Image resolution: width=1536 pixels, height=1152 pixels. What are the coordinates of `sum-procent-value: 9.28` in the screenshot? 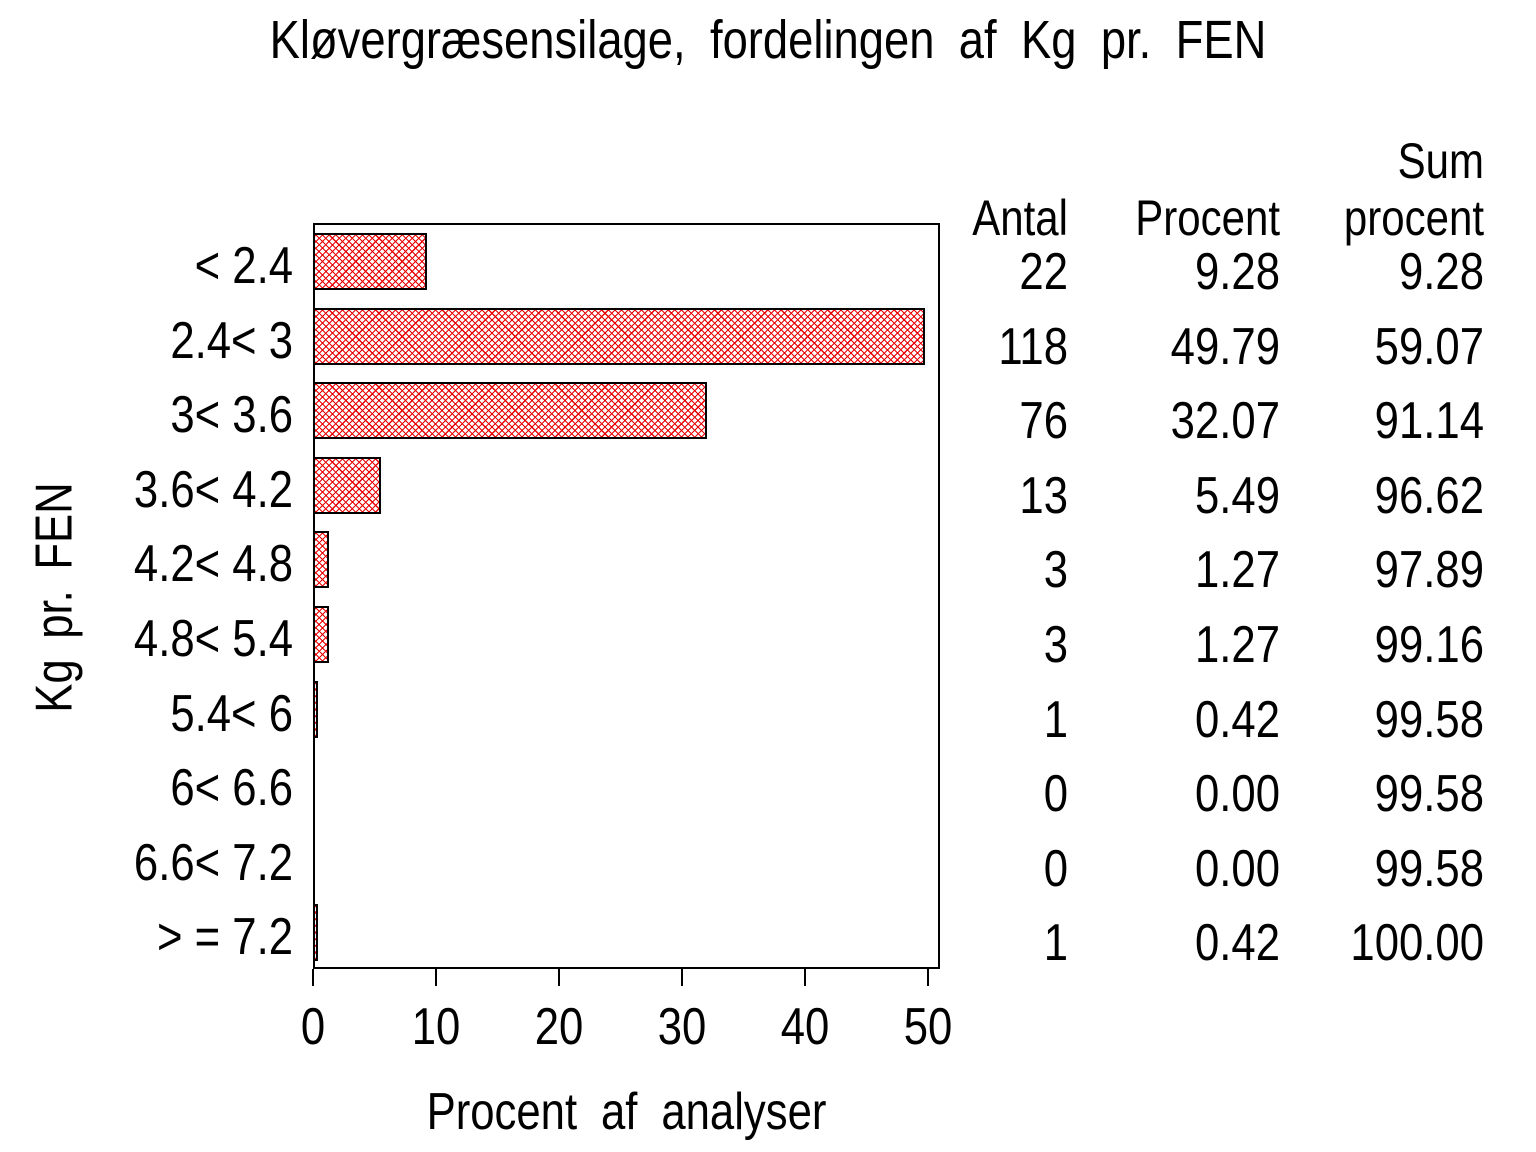 It's located at (1441, 272).